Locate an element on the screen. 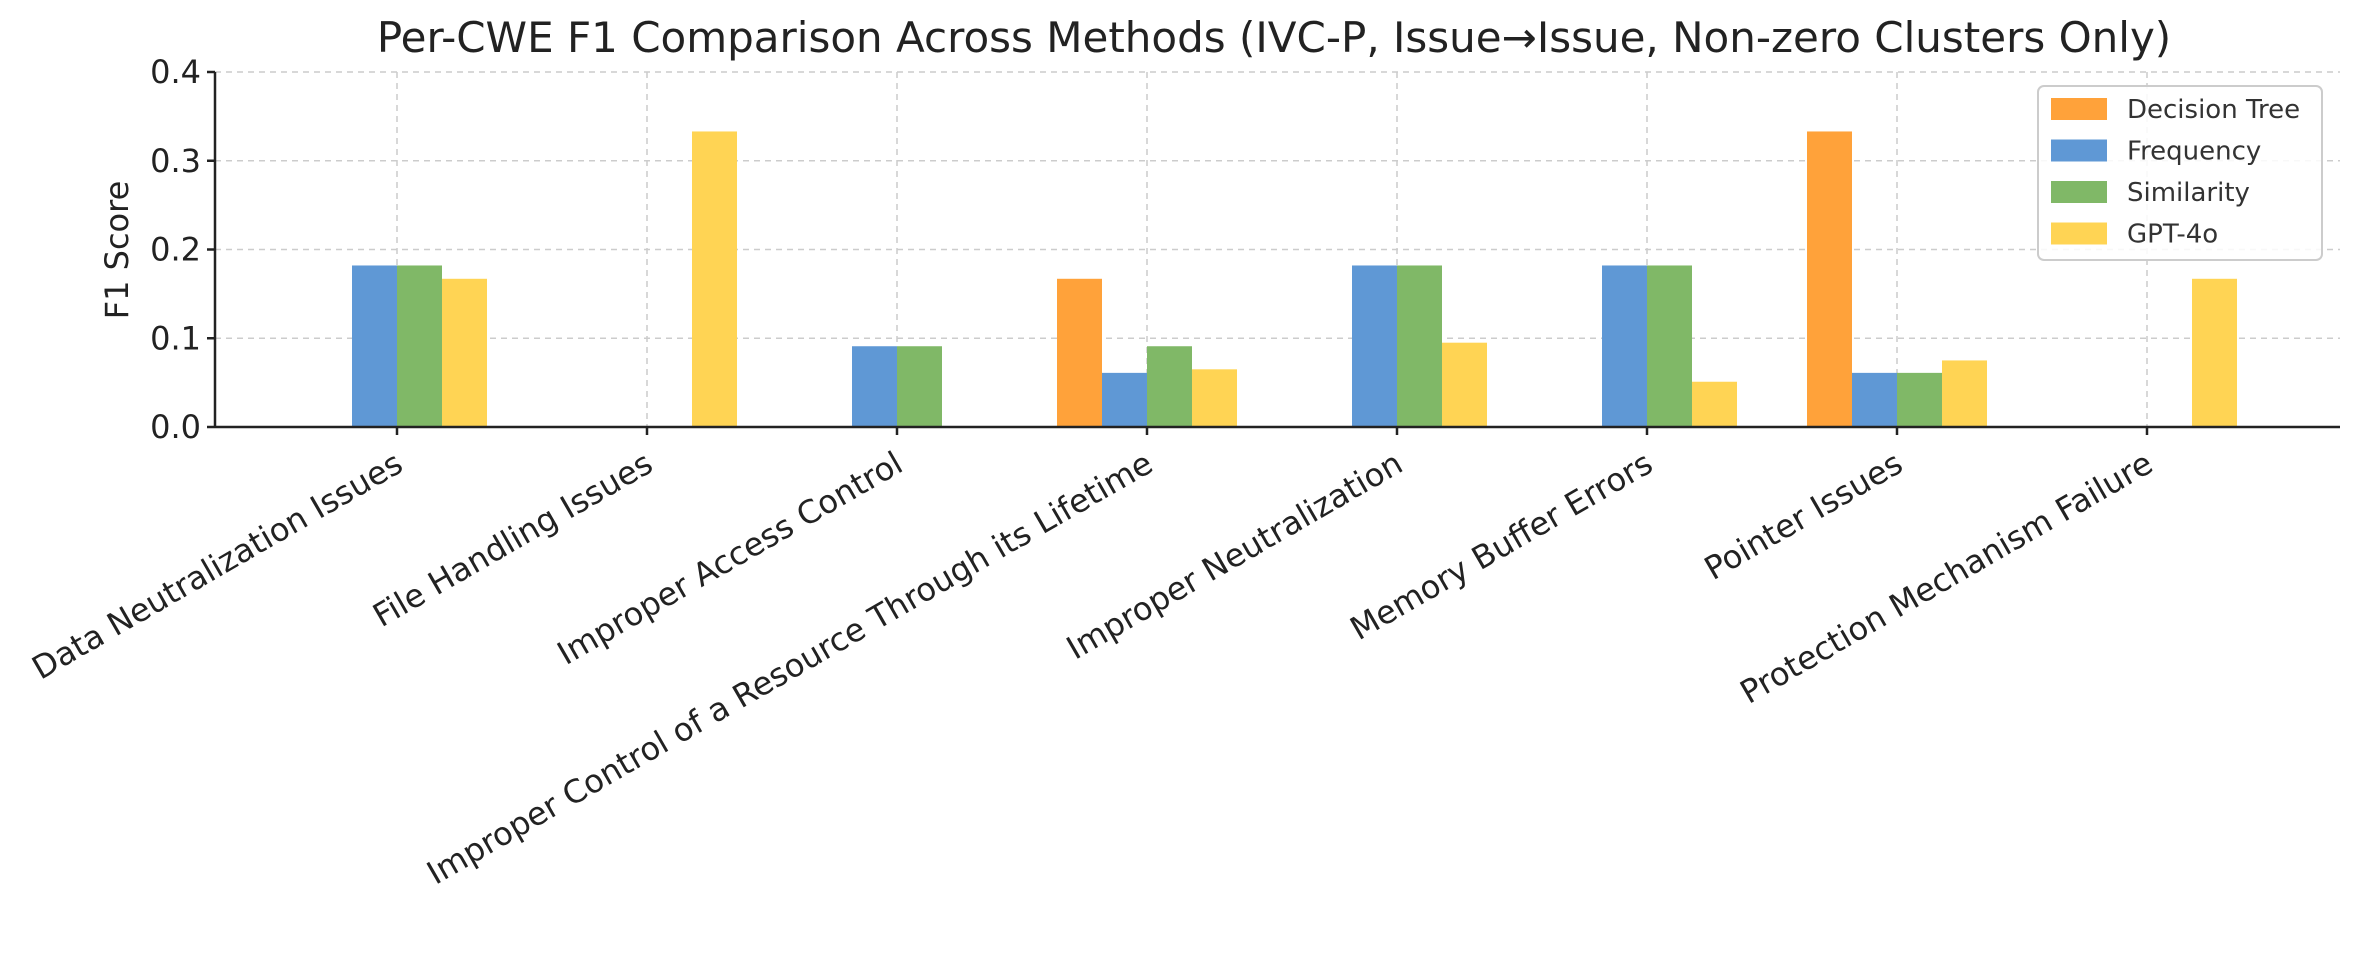 Image resolution: width=2356 pixels, height=980 pixels. legend: Decision Tree Frequency Similarity GPT-4o is located at coordinates (2180, 173).